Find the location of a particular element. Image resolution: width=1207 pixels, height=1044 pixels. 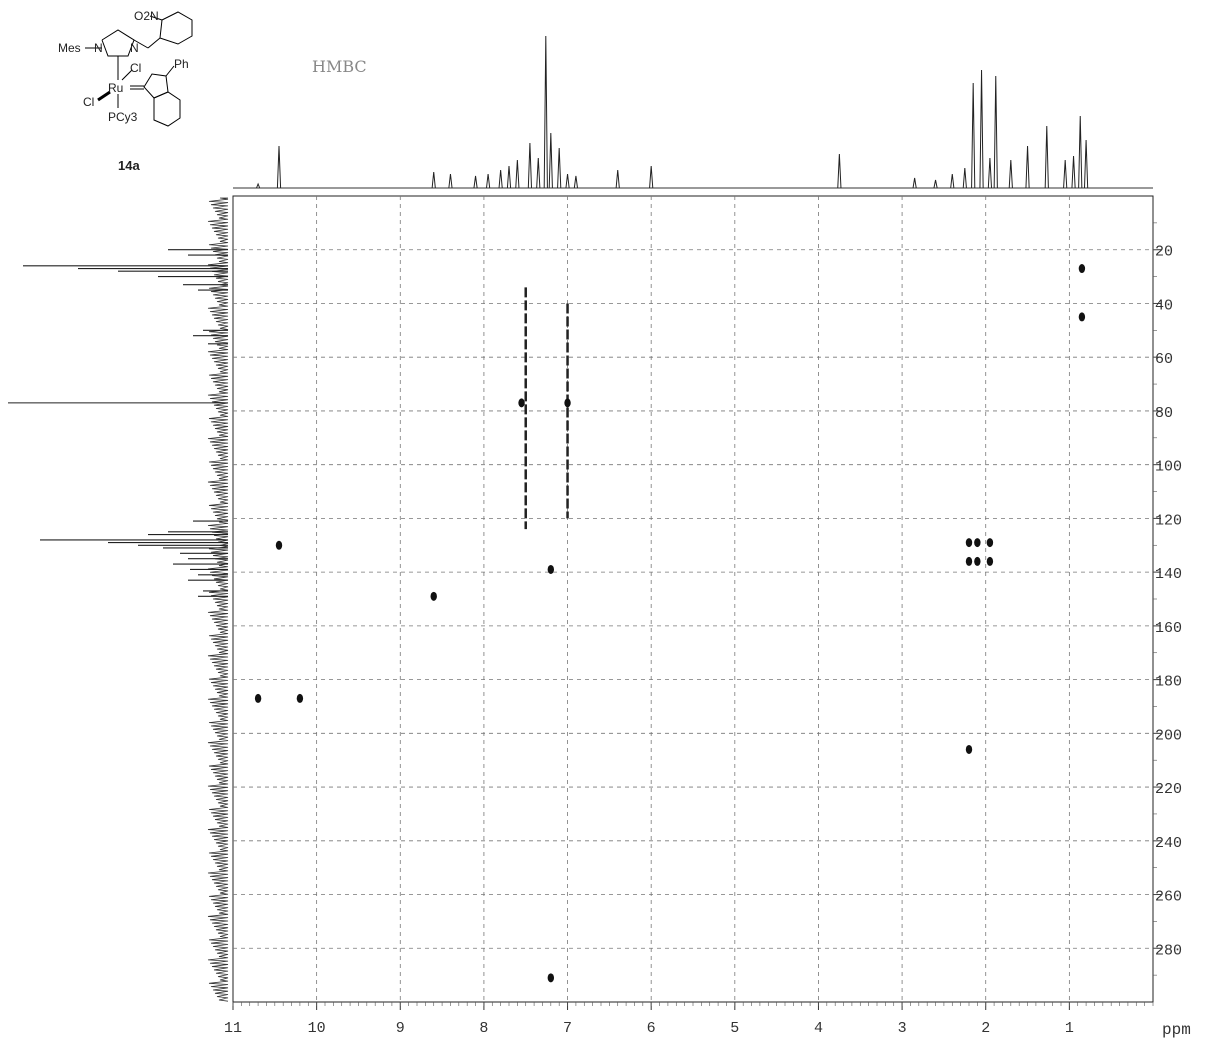

y-axis-ticks: 20 40 60 80 100 120 140 160 180 200 220 240 260 280 is located at coordinates (1167, 599).